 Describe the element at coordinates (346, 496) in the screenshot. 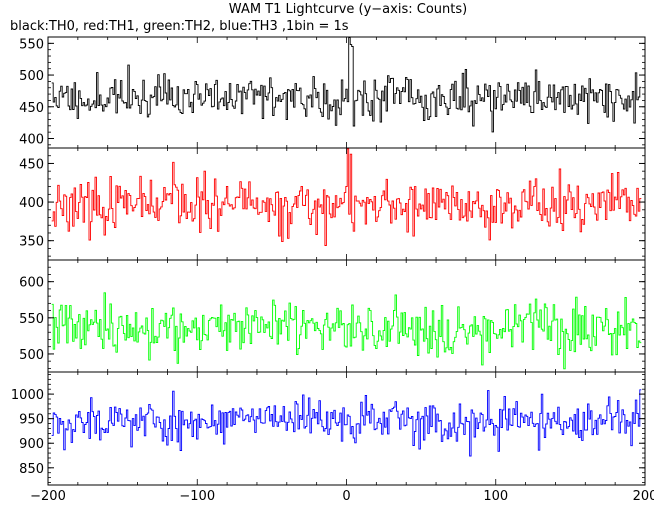

I see `x-tick-label: 0` at that location.